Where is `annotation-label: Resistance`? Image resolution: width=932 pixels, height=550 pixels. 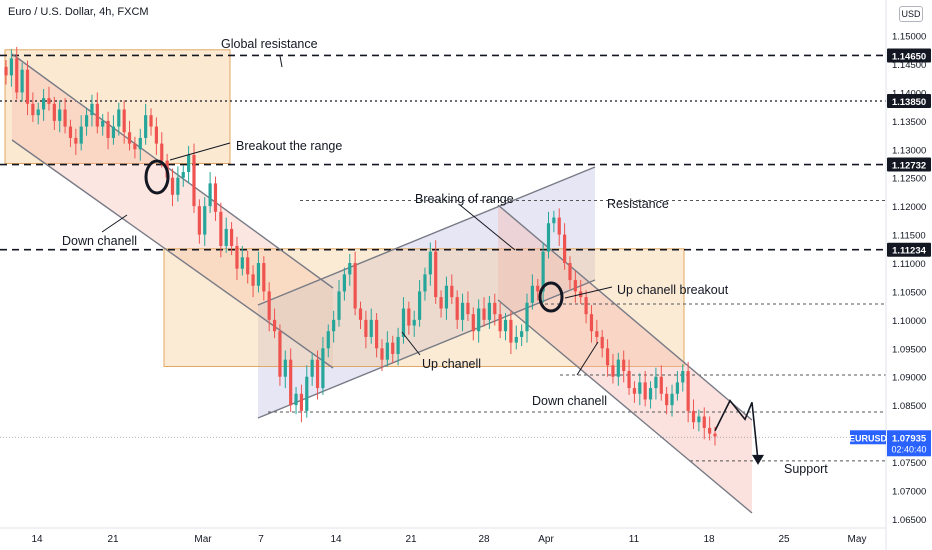
annotation-label: Resistance is located at coordinates (638, 204).